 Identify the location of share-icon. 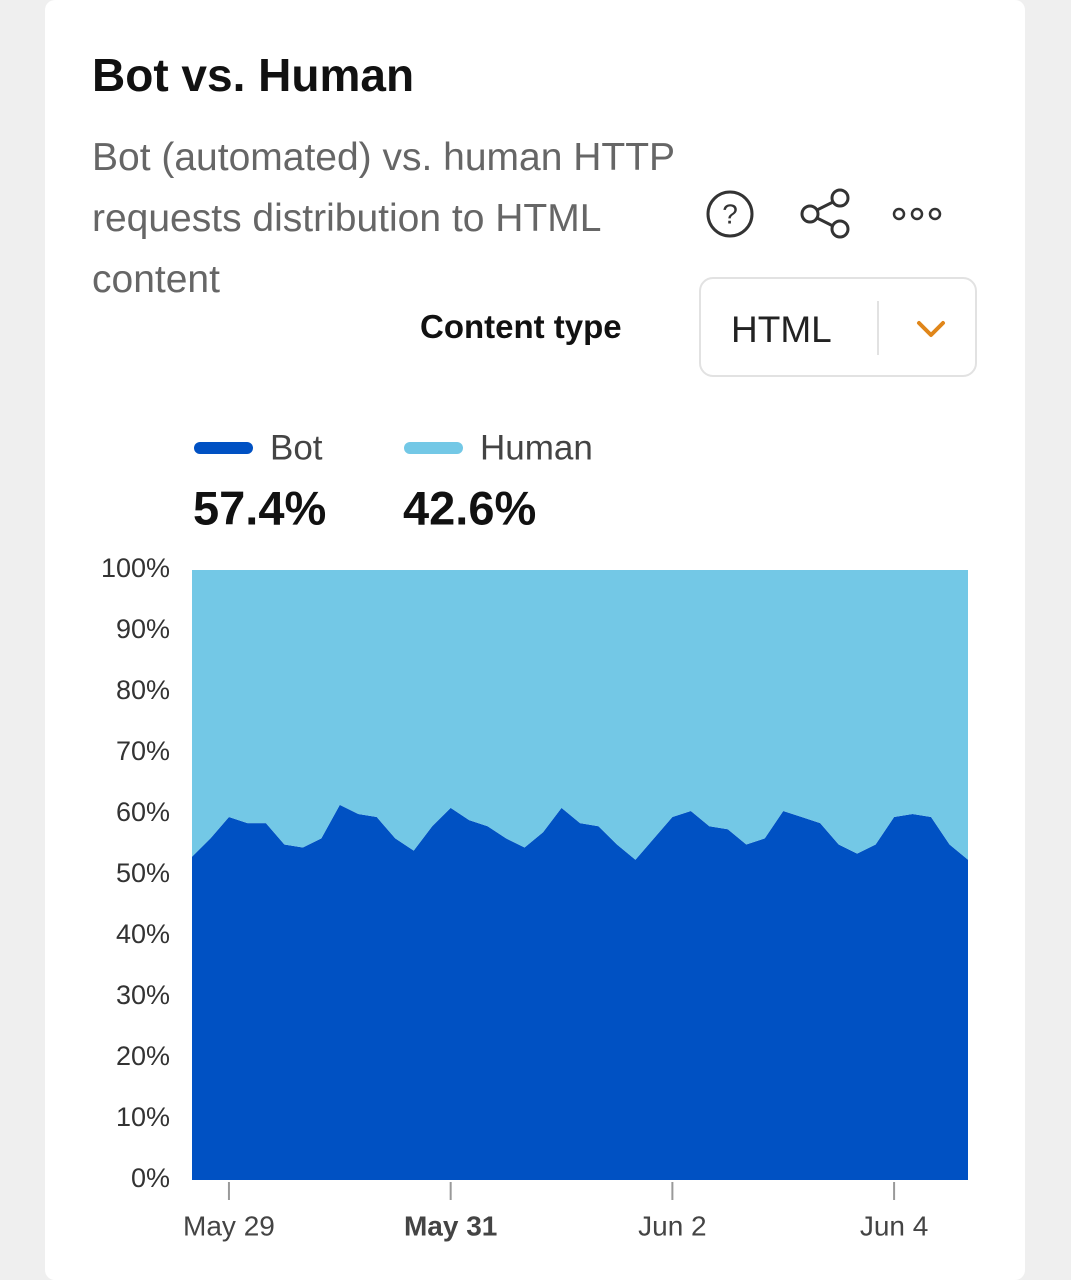
(825, 213).